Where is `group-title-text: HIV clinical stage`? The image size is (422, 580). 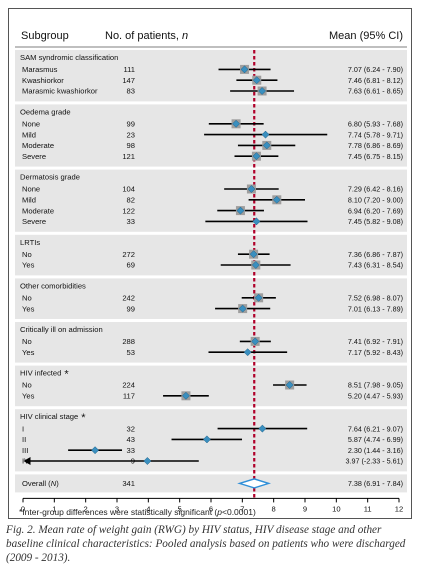 group-title-text: HIV clinical stage is located at coordinates (49, 416).